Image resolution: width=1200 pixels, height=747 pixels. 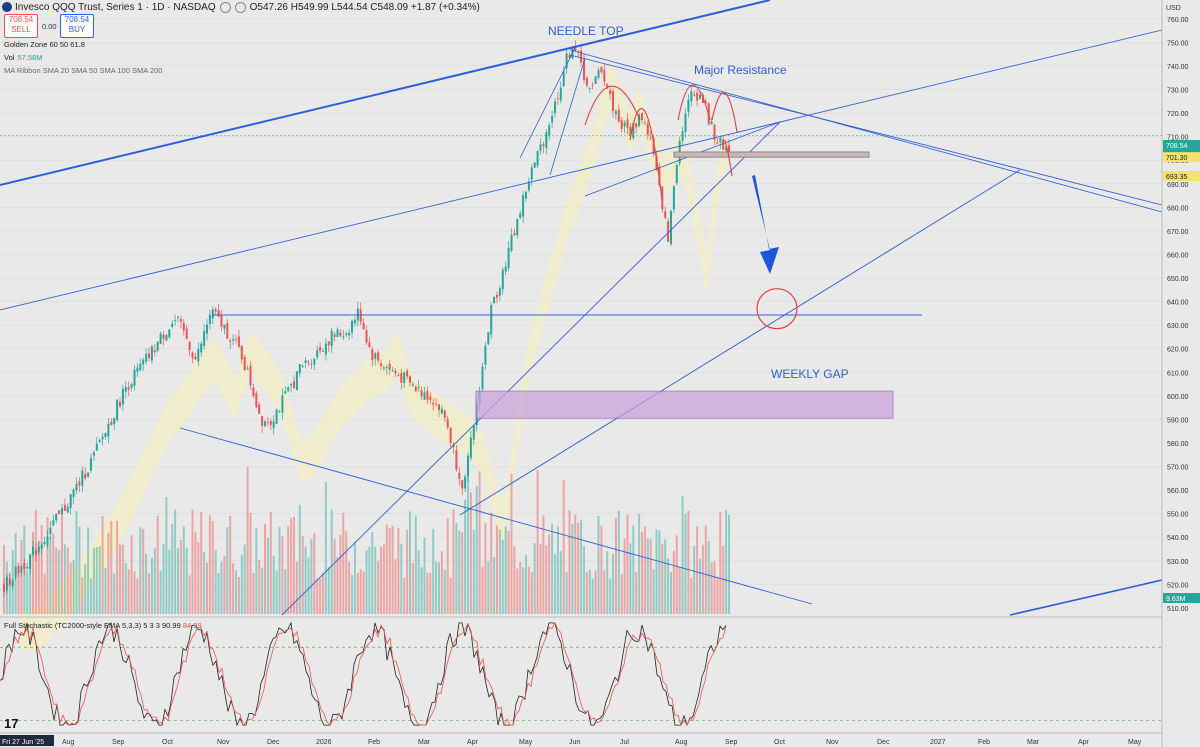 What do you see at coordinates (1178, 420) in the screenshot?
I see `price-tick-label: 590.00` at bounding box center [1178, 420].